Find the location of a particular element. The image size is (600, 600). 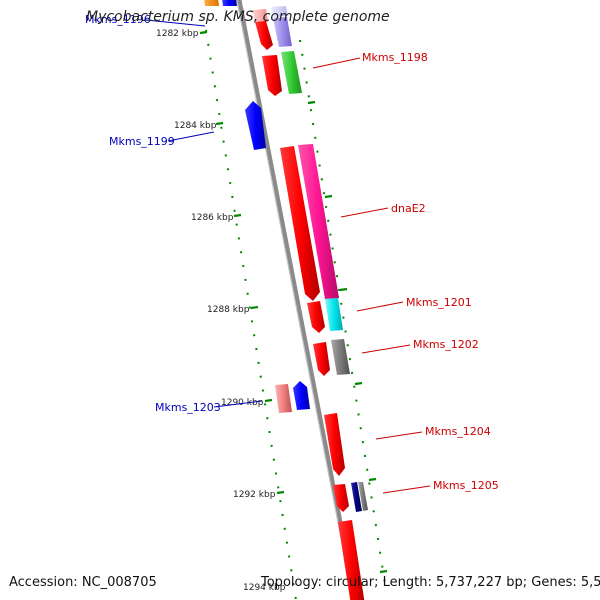

gene-red-bottom is located at coordinates (351, 560).